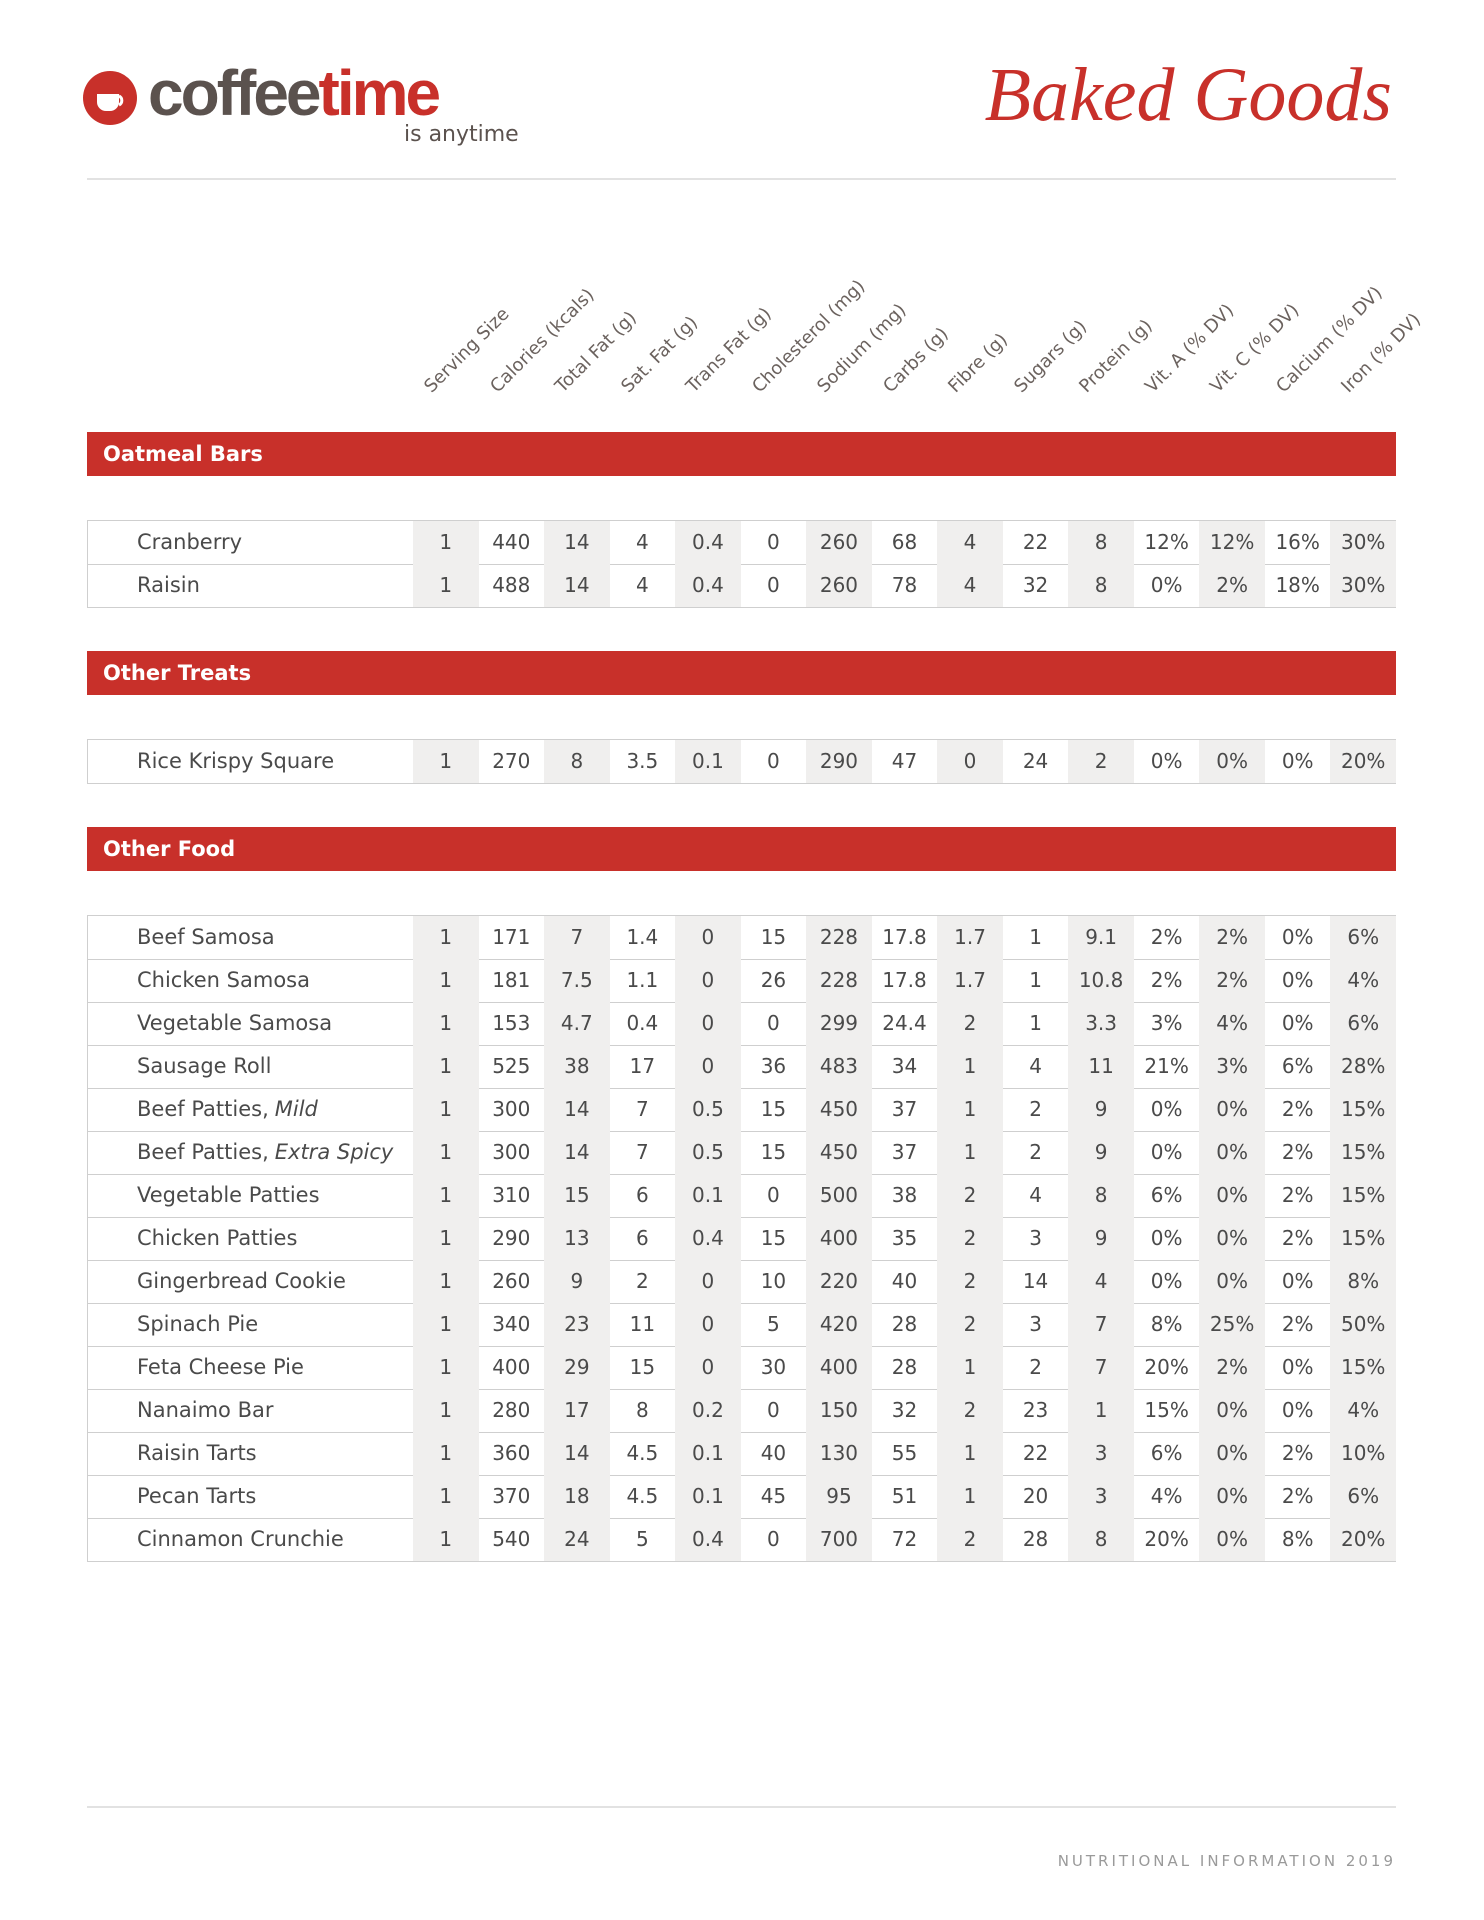  What do you see at coordinates (220, 1367) in the screenshot?
I see `item-name: Feta Cheese Pie` at bounding box center [220, 1367].